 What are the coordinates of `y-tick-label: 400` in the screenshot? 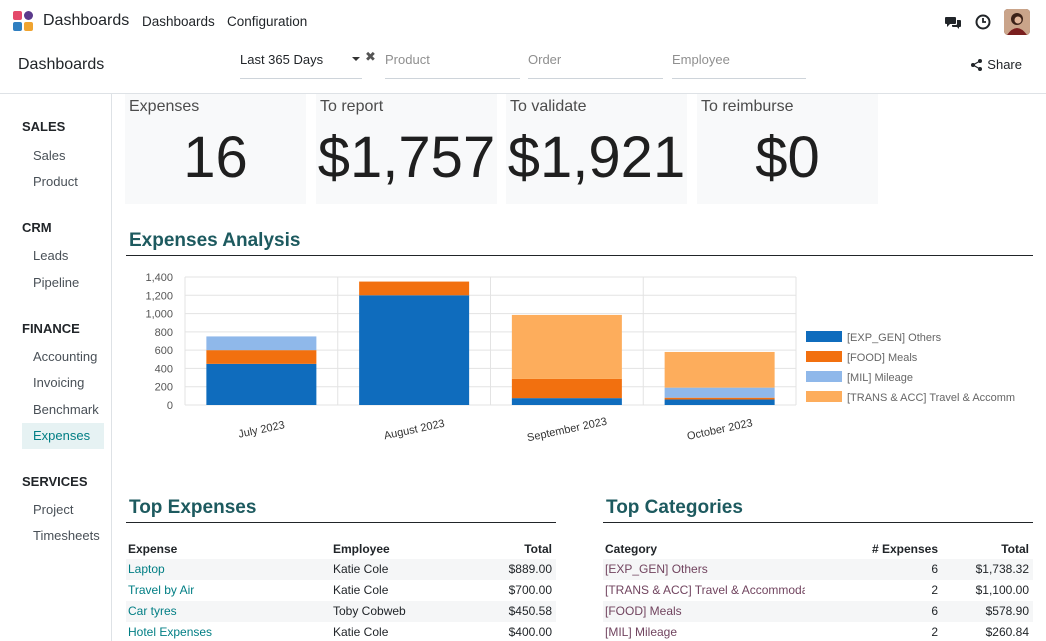 It's located at (164, 369).